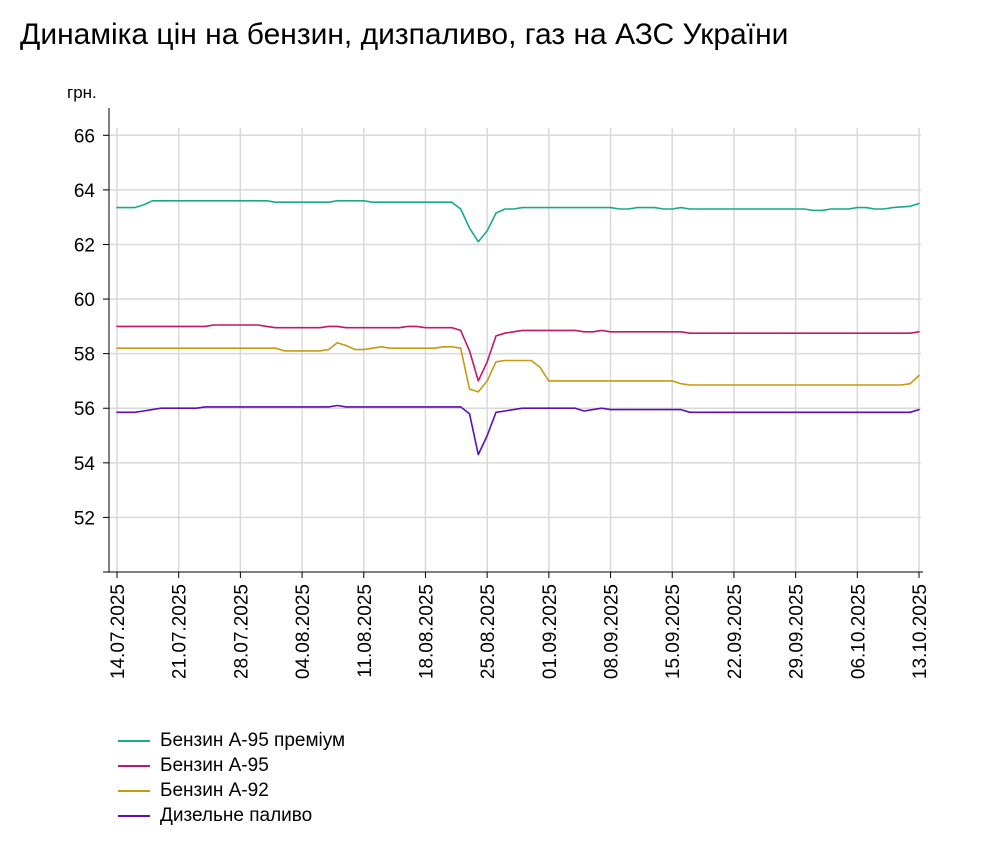 The image size is (981, 846). Describe the element at coordinates (858, 631) in the screenshot. I see `x-tick-label: 06.10.2025` at that location.